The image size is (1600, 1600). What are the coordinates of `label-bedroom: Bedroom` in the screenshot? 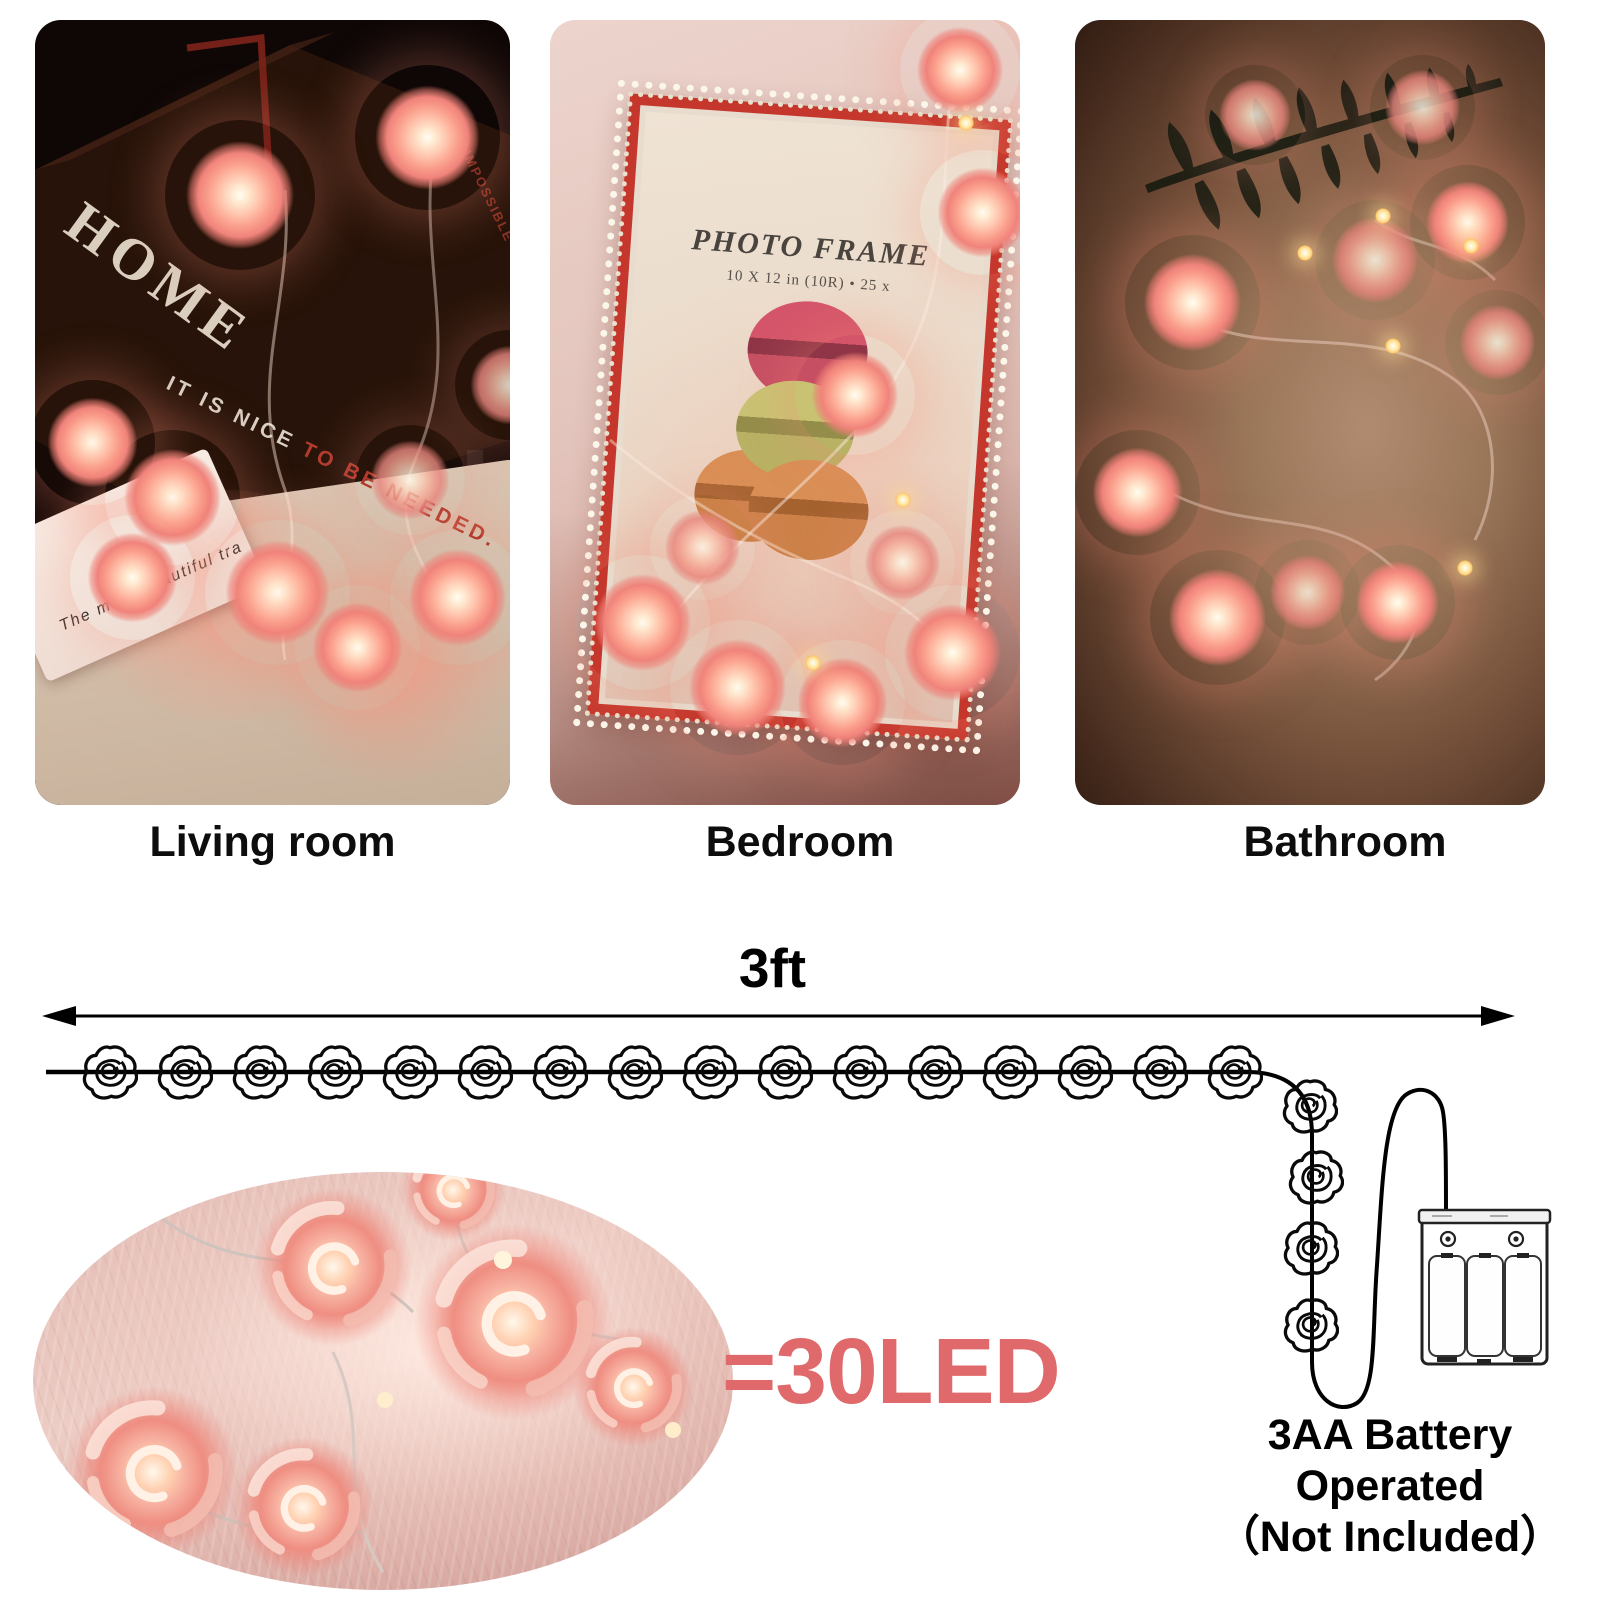 It's located at (800, 842).